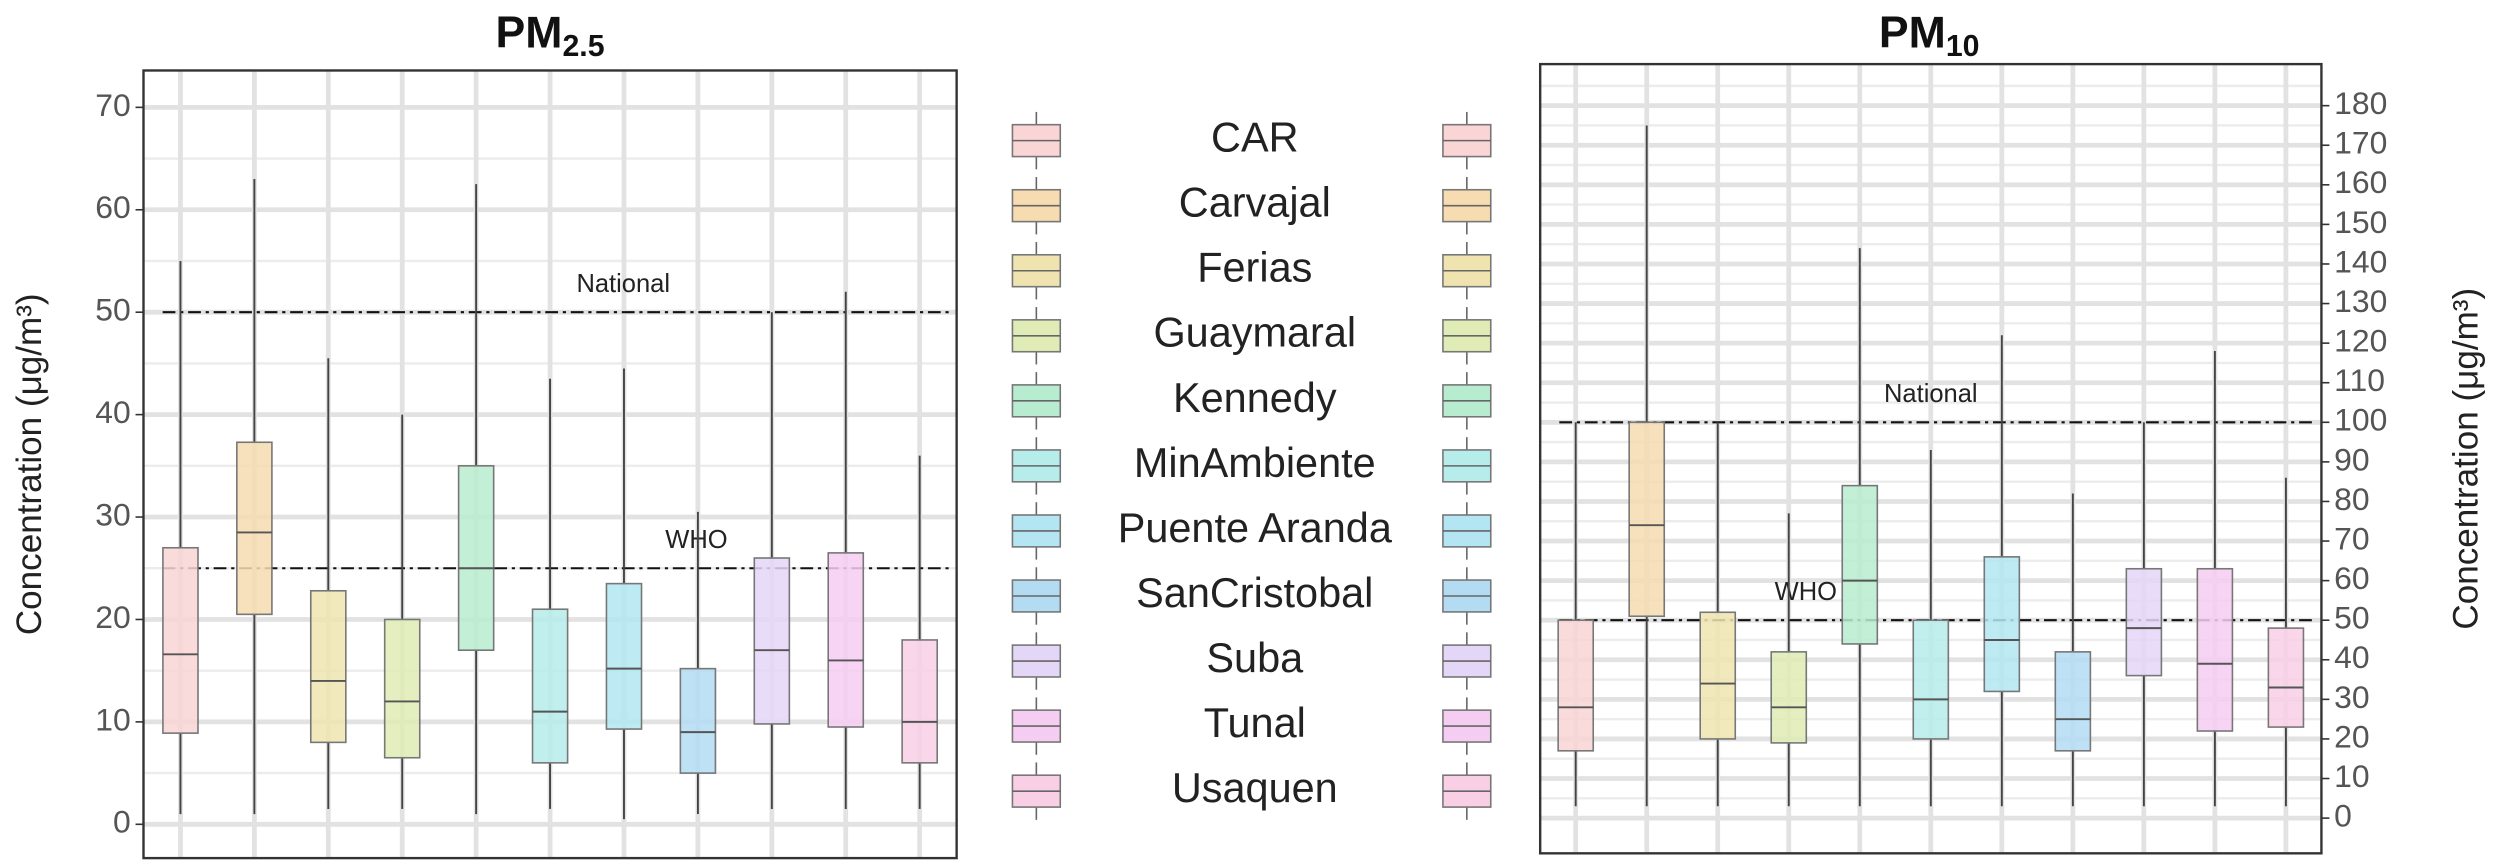  What do you see at coordinates (1255, 657) in the screenshot?
I see `legend-label: Suba` at bounding box center [1255, 657].